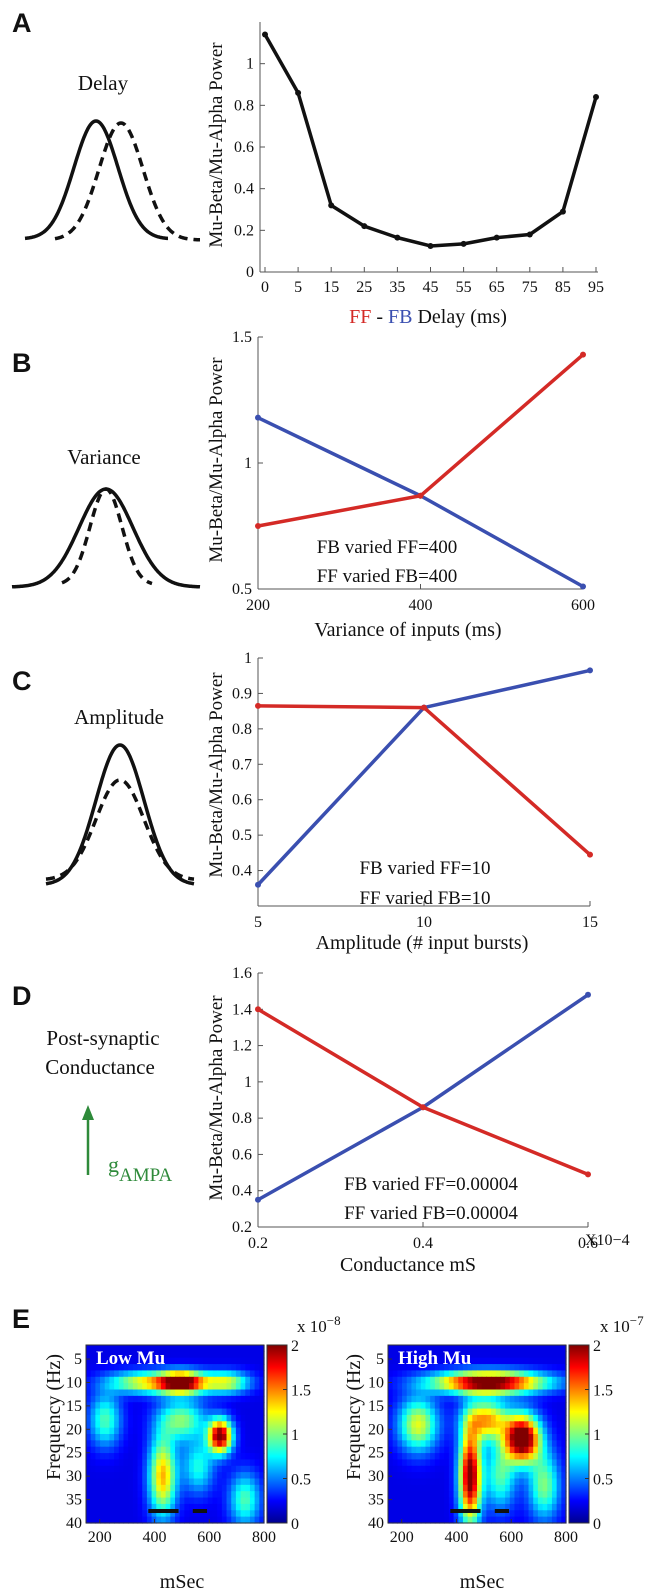  I want to click on amplitude-side-label: Amplitude, so click(119, 717).